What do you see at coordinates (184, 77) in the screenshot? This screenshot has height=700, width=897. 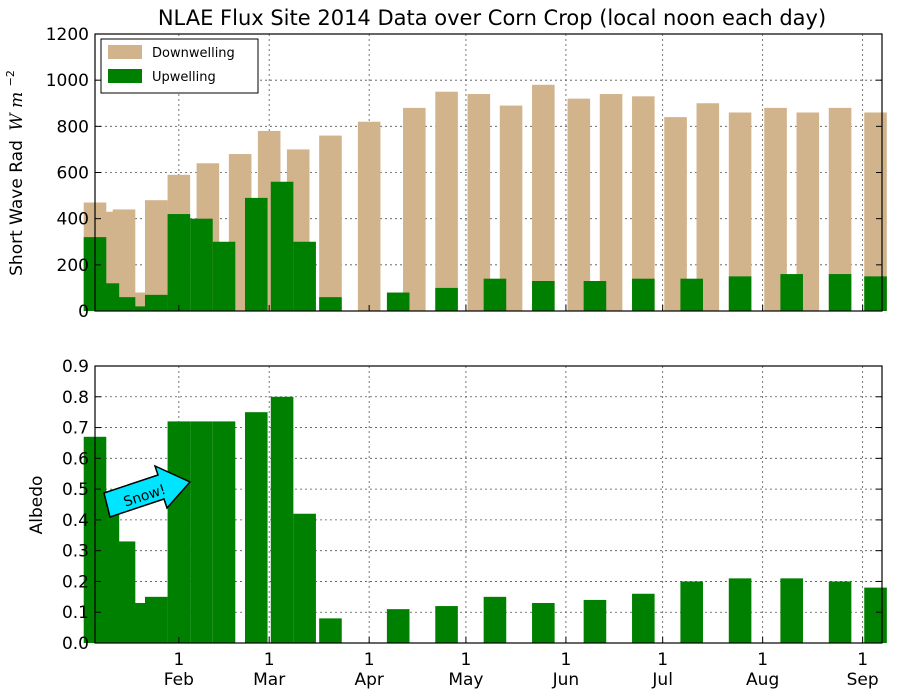 I see `legend-label-upwelling: Upwelling` at bounding box center [184, 77].